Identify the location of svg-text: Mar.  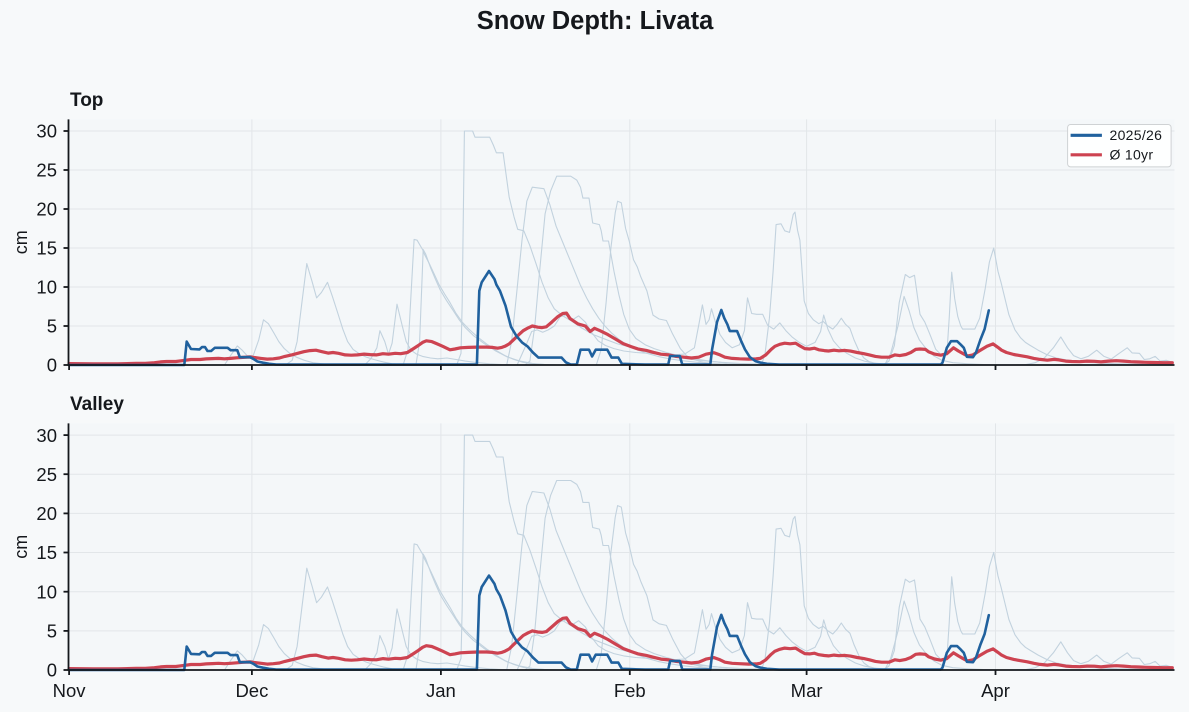
(807, 690).